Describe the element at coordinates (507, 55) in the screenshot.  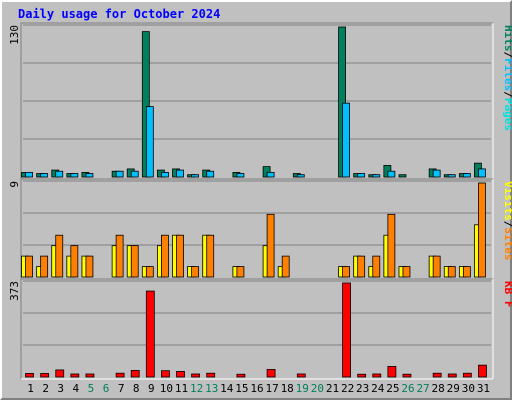
I see `legend-entry: /` at that location.